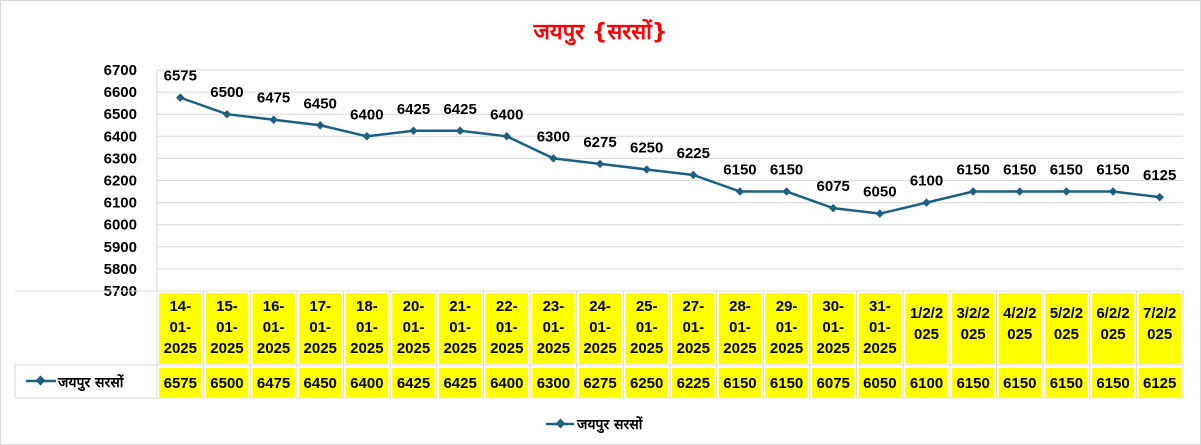 The image size is (1201, 445). Describe the element at coordinates (1112, 313) in the screenshot. I see `category-label: 6/2/2` at that location.